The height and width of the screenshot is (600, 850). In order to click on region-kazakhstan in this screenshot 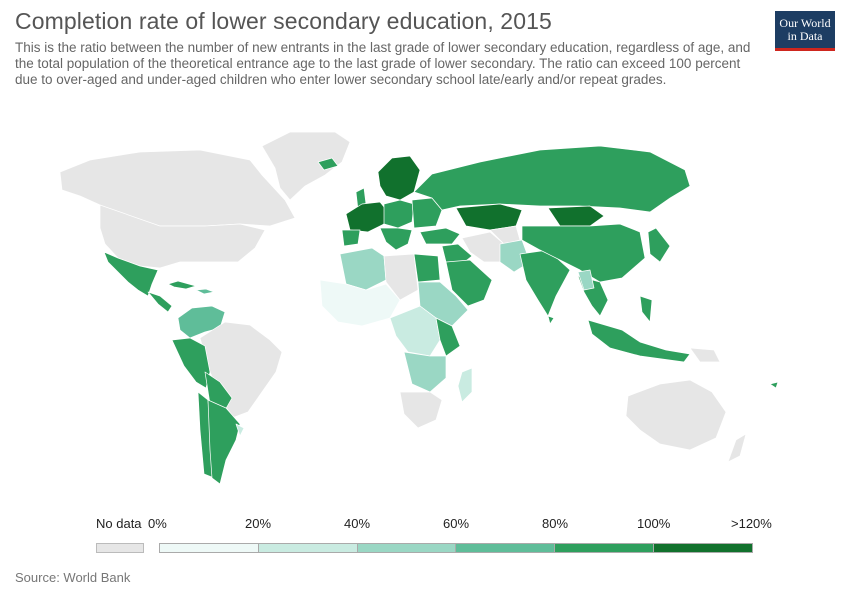, I will do `click(489, 217)`.